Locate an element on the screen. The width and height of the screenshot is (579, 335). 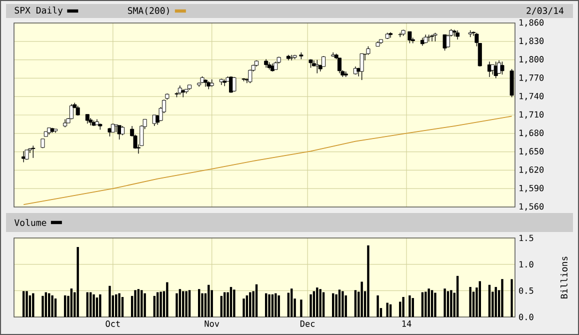
y-tick-label: 0.5 is located at coordinates (526, 290).